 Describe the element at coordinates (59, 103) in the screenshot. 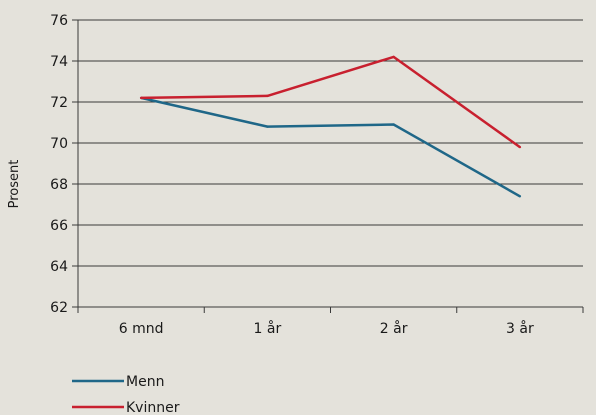

I see `y-tick-label: 72` at that location.